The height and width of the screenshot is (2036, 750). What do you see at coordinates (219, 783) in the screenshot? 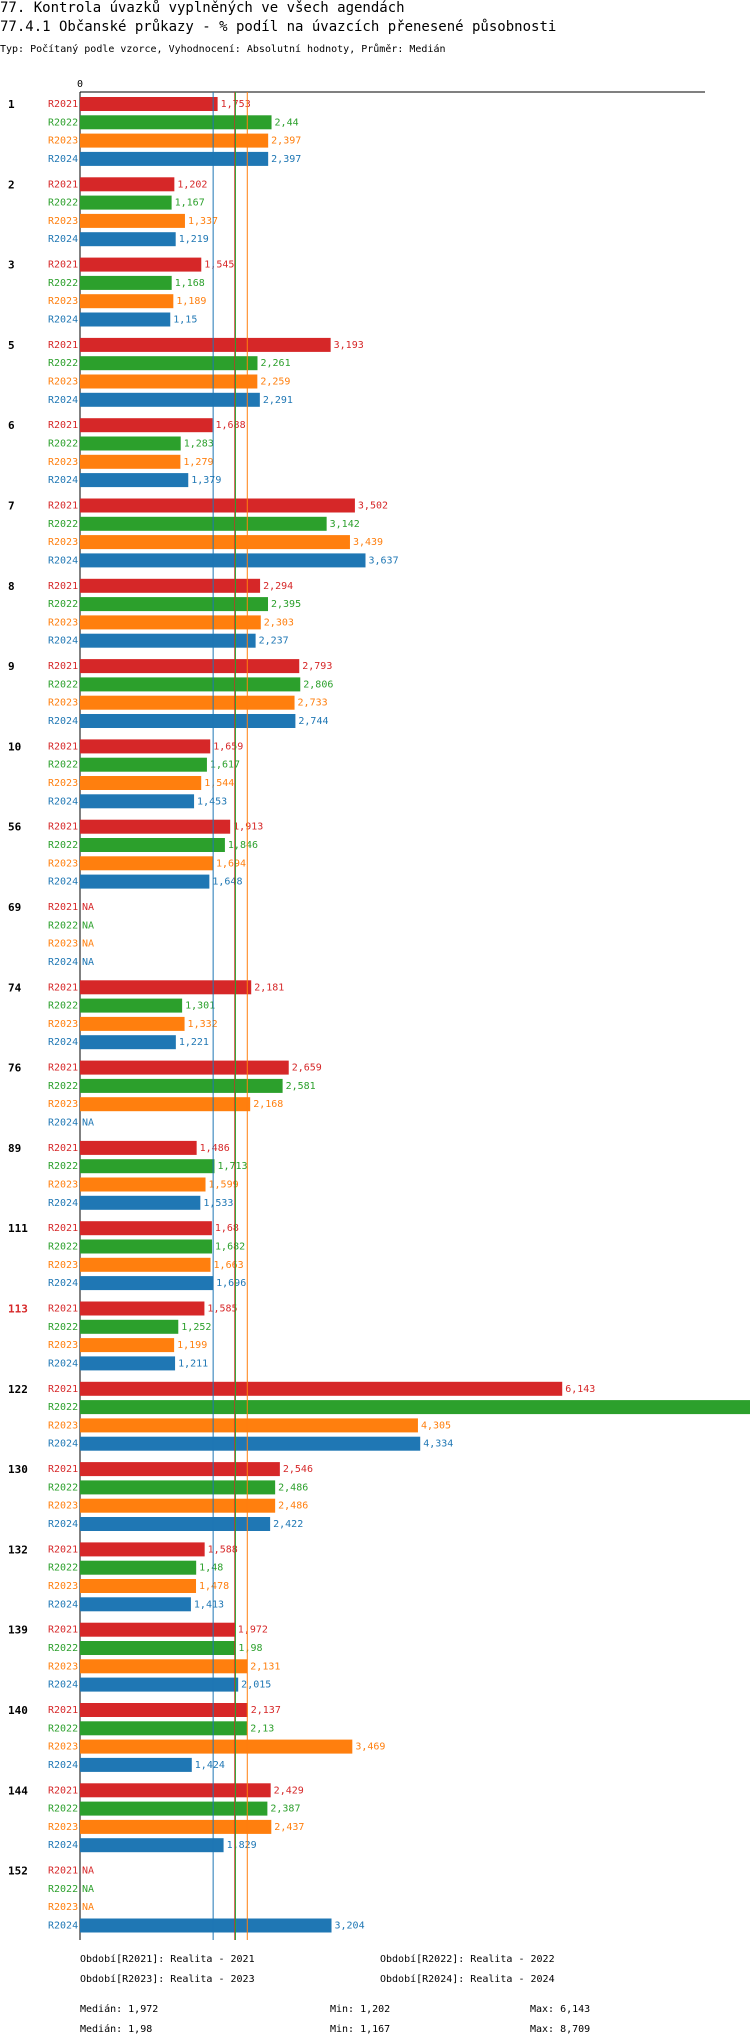
I see `data-label: 1,544` at bounding box center [219, 783].